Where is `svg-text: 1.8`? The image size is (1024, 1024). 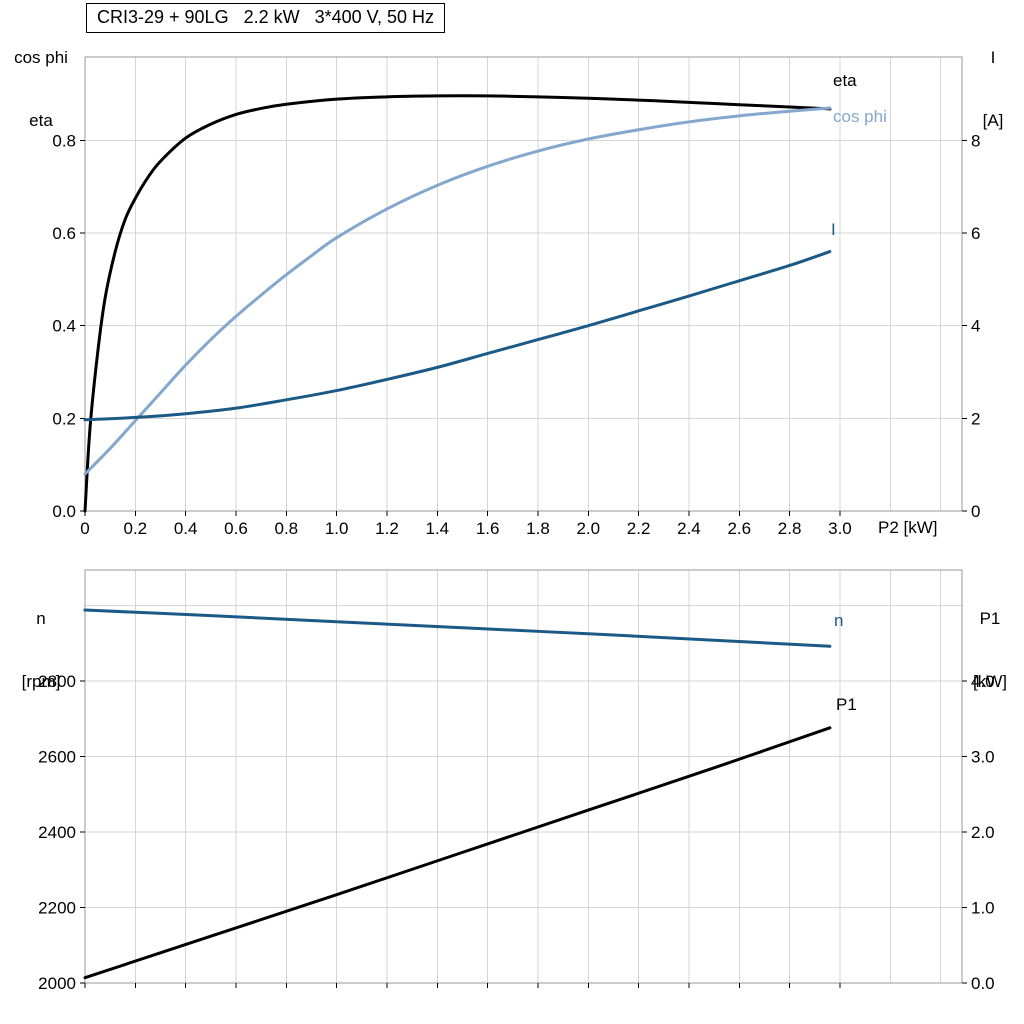
svg-text: 1.8 is located at coordinates (538, 528).